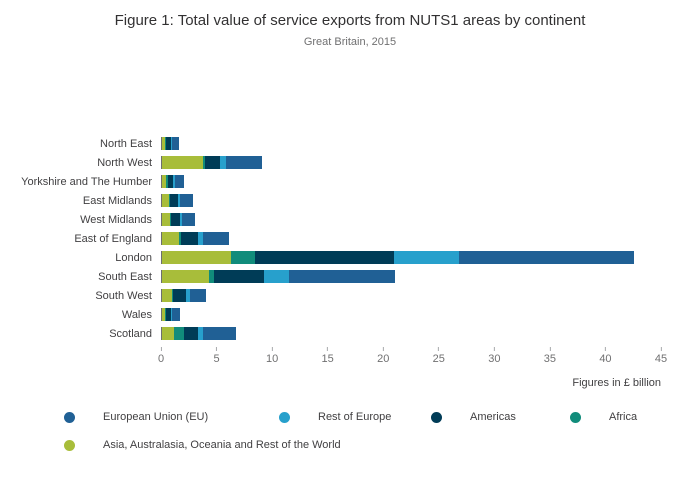  I want to click on legend-label: Africa, so click(623, 417).